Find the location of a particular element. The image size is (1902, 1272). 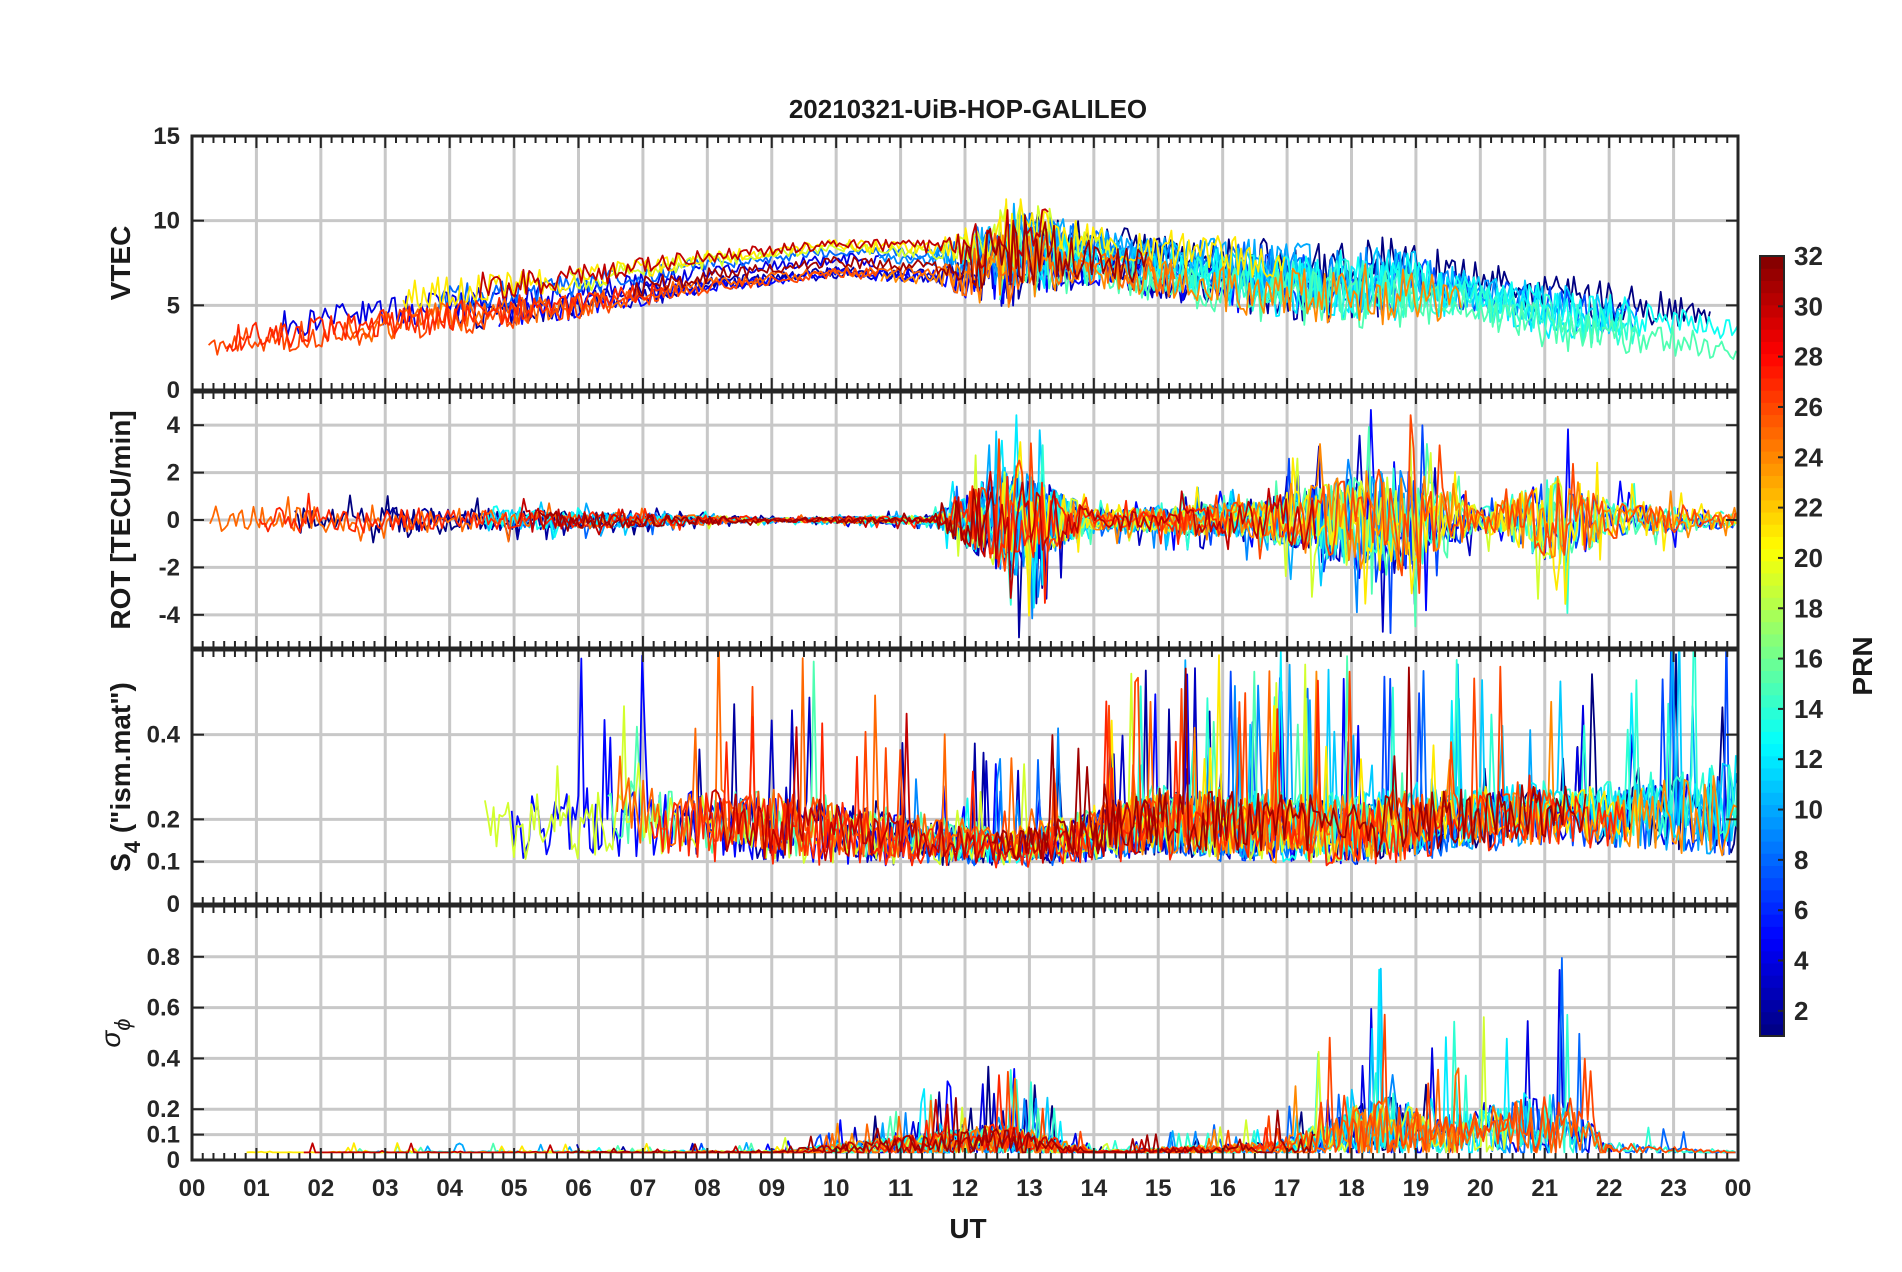

x-tick-label: 23 is located at coordinates (1673, 1188).